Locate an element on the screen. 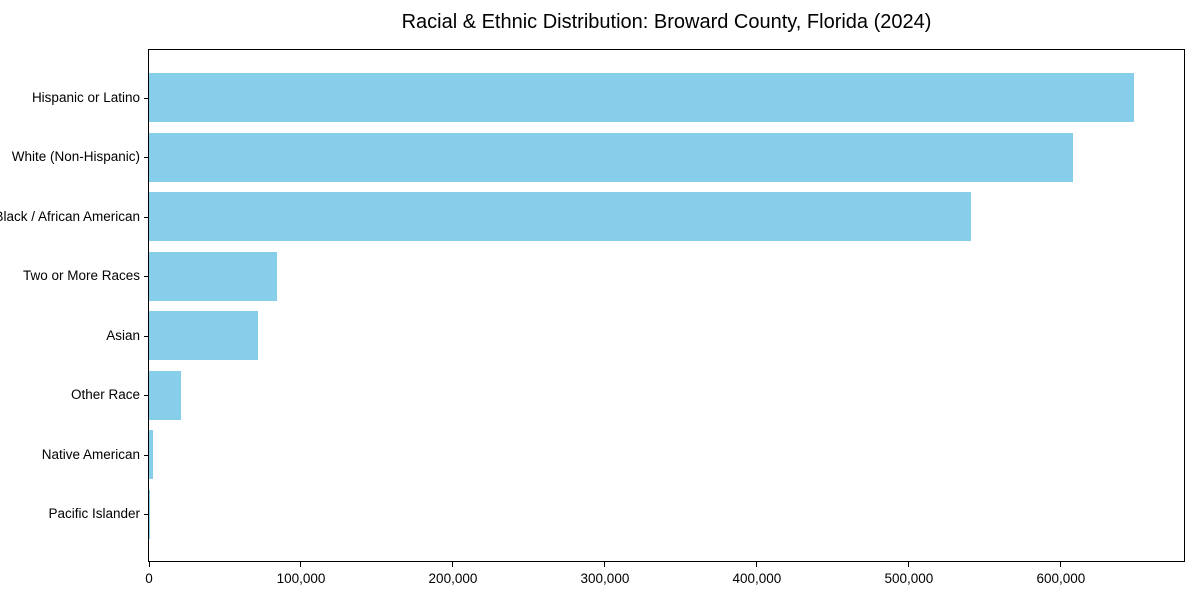 The height and width of the screenshot is (600, 1200). bar-two-or-more-races is located at coordinates (213, 276).